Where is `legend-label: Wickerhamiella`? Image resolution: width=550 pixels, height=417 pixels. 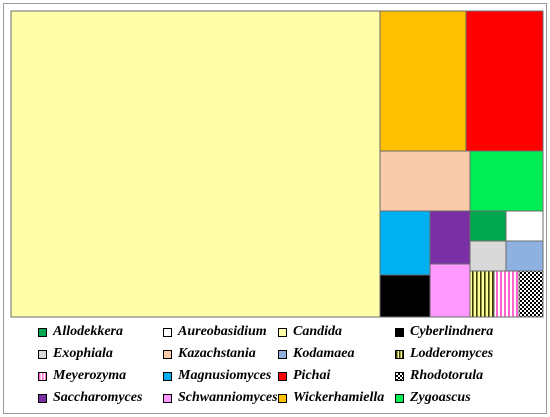 legend-label: Wickerhamiella is located at coordinates (339, 397).